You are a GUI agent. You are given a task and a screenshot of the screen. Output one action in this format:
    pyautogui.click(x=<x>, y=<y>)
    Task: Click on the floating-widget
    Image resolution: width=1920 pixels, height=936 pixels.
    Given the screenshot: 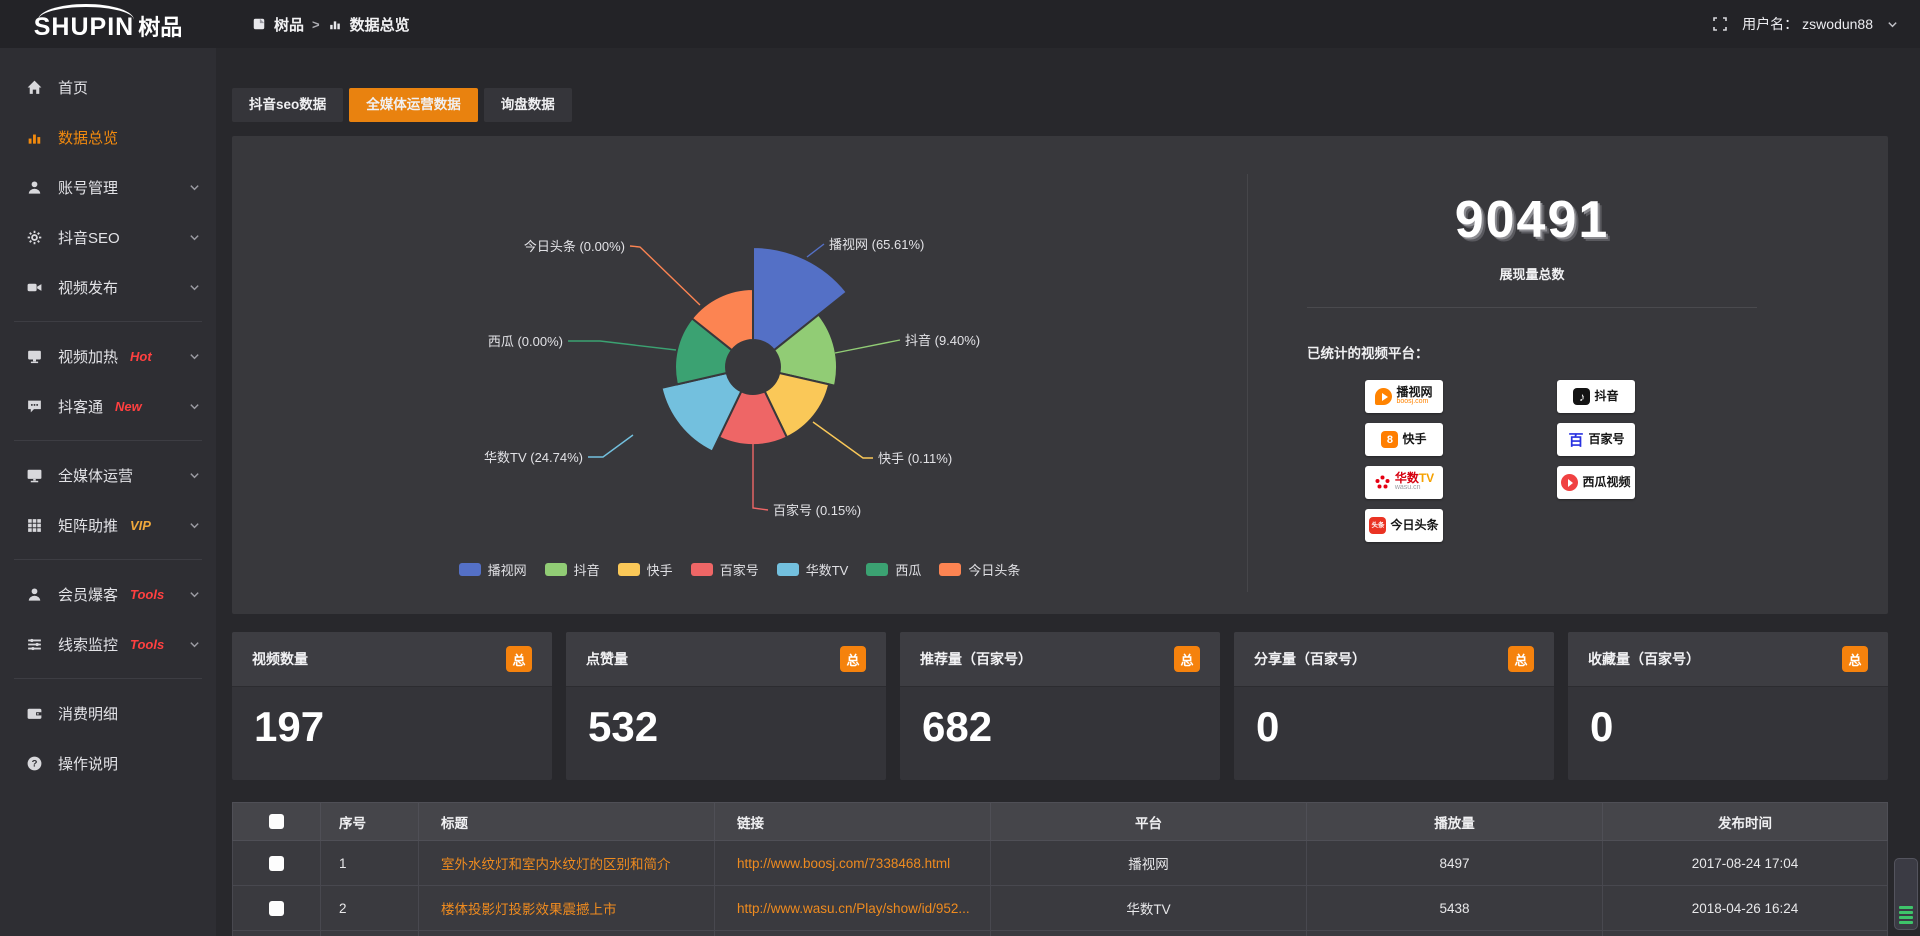 What is the action you would take?
    pyautogui.click(x=1906, y=894)
    